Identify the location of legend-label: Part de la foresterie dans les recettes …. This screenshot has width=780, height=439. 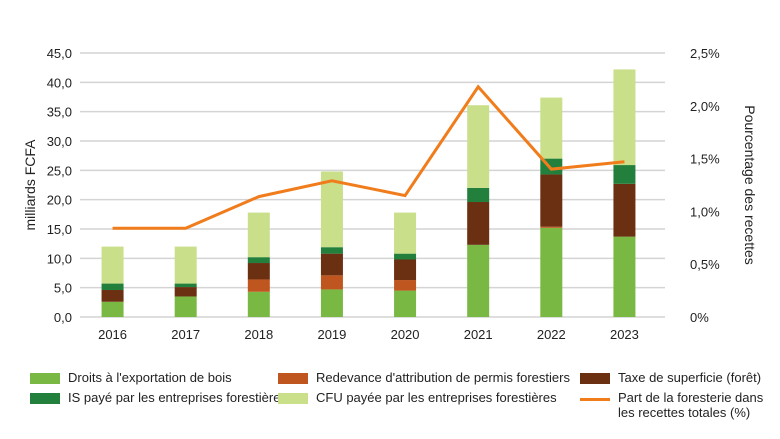
(691, 405).